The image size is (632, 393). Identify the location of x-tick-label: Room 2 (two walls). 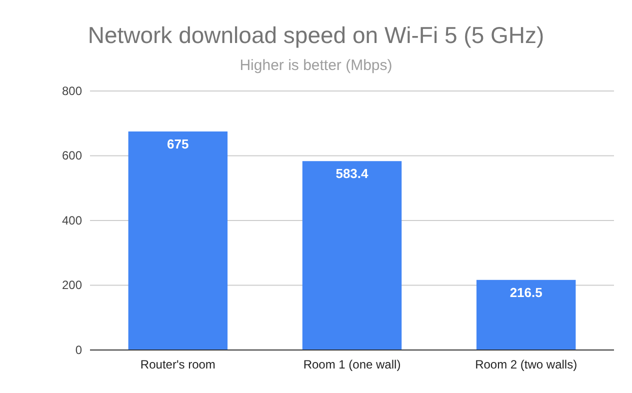
(526, 365).